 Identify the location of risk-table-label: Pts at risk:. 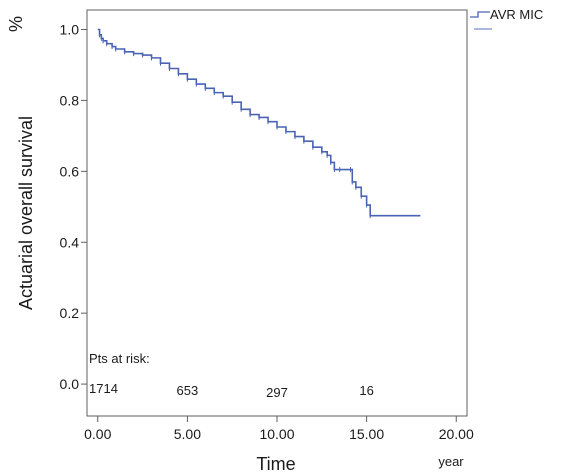
(119, 358).